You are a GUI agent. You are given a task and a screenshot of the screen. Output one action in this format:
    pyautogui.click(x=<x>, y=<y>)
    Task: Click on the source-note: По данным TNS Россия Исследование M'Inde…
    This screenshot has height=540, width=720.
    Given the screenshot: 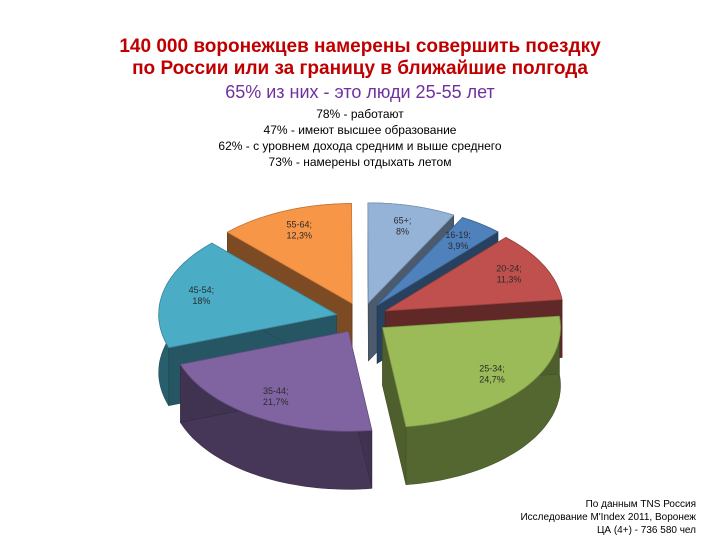 What is the action you would take?
    pyautogui.click(x=608, y=517)
    